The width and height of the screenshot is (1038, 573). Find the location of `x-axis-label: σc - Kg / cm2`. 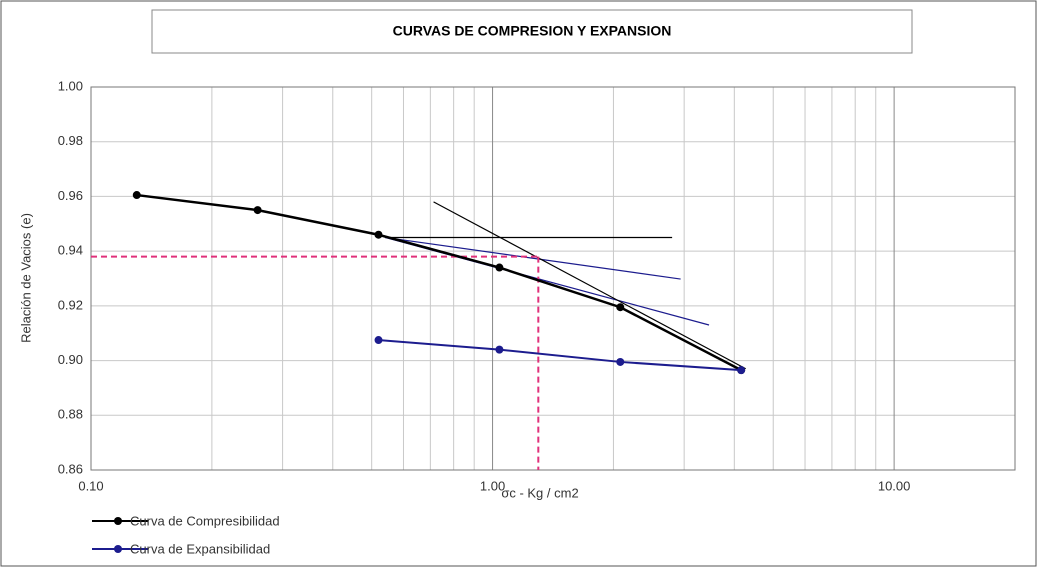

x-axis-label: σc - Kg / cm2 is located at coordinates (539, 492).